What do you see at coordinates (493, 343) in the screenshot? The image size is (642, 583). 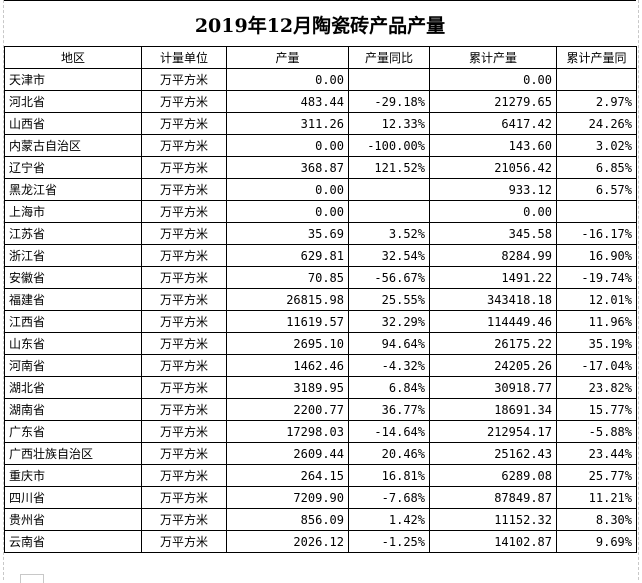 I see `cell-cumulative: 26175.22` at bounding box center [493, 343].